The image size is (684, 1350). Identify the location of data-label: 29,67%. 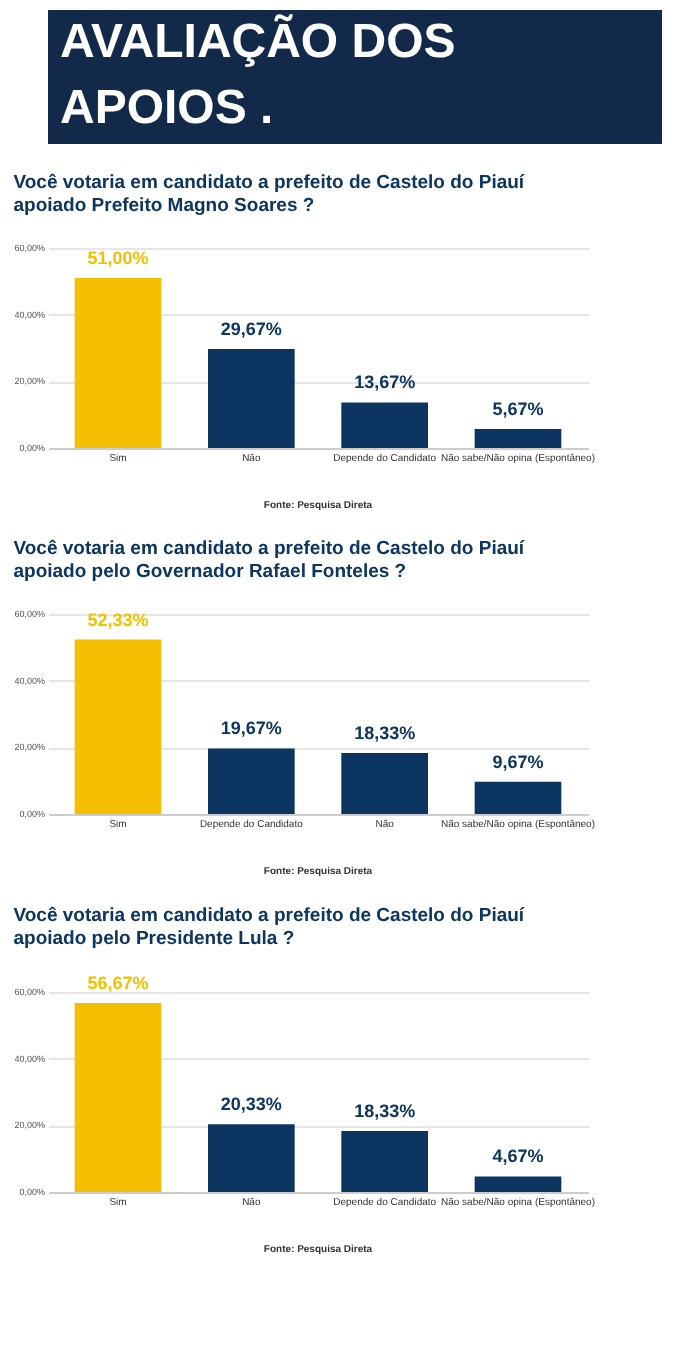
(251, 329).